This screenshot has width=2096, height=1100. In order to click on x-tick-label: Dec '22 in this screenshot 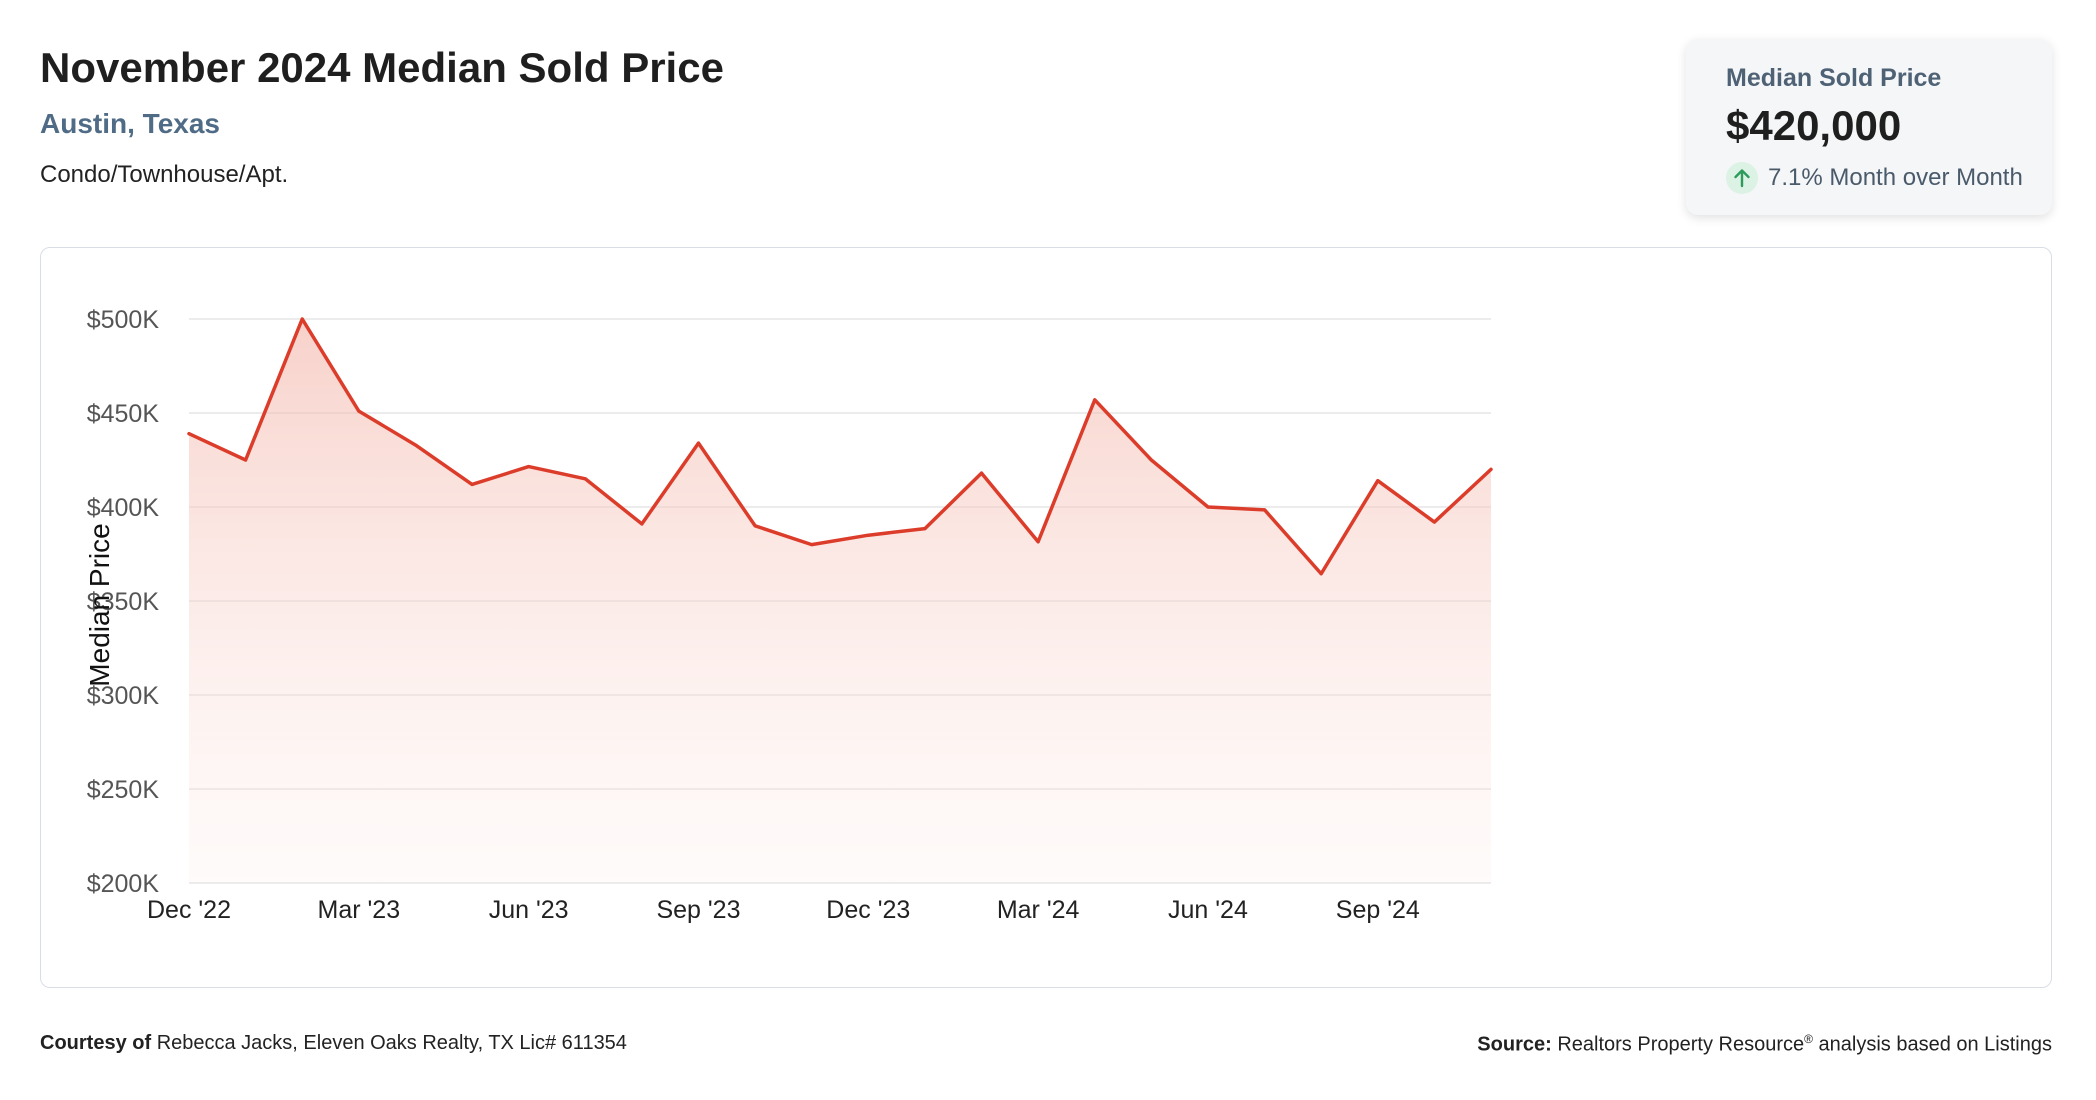, I will do `click(189, 910)`.